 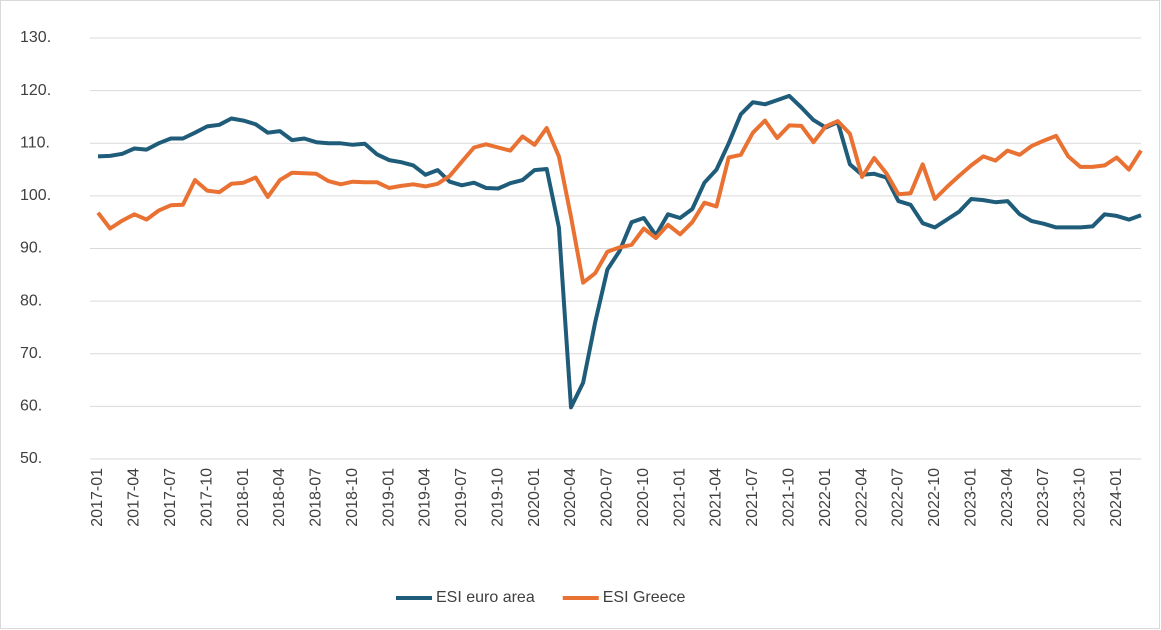 What do you see at coordinates (934, 497) in the screenshot?
I see `x-tick-label: 2022-10` at bounding box center [934, 497].